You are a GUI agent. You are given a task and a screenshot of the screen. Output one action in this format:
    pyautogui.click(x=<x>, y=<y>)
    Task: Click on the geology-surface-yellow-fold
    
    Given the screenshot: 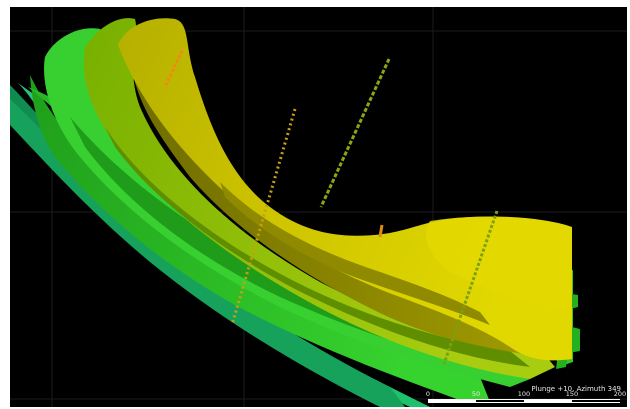 What is the action you would take?
    pyautogui.click(x=355, y=253)
    